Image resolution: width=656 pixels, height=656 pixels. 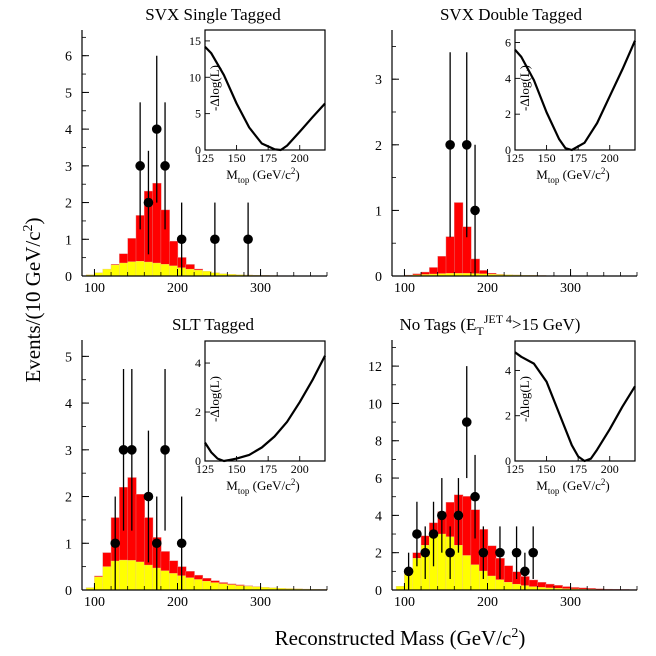 What do you see at coordinates (490, 325) in the screenshot?
I see `panel-title-no-tags: No Tags (ETJET 4>15 GeV)` at bounding box center [490, 325].